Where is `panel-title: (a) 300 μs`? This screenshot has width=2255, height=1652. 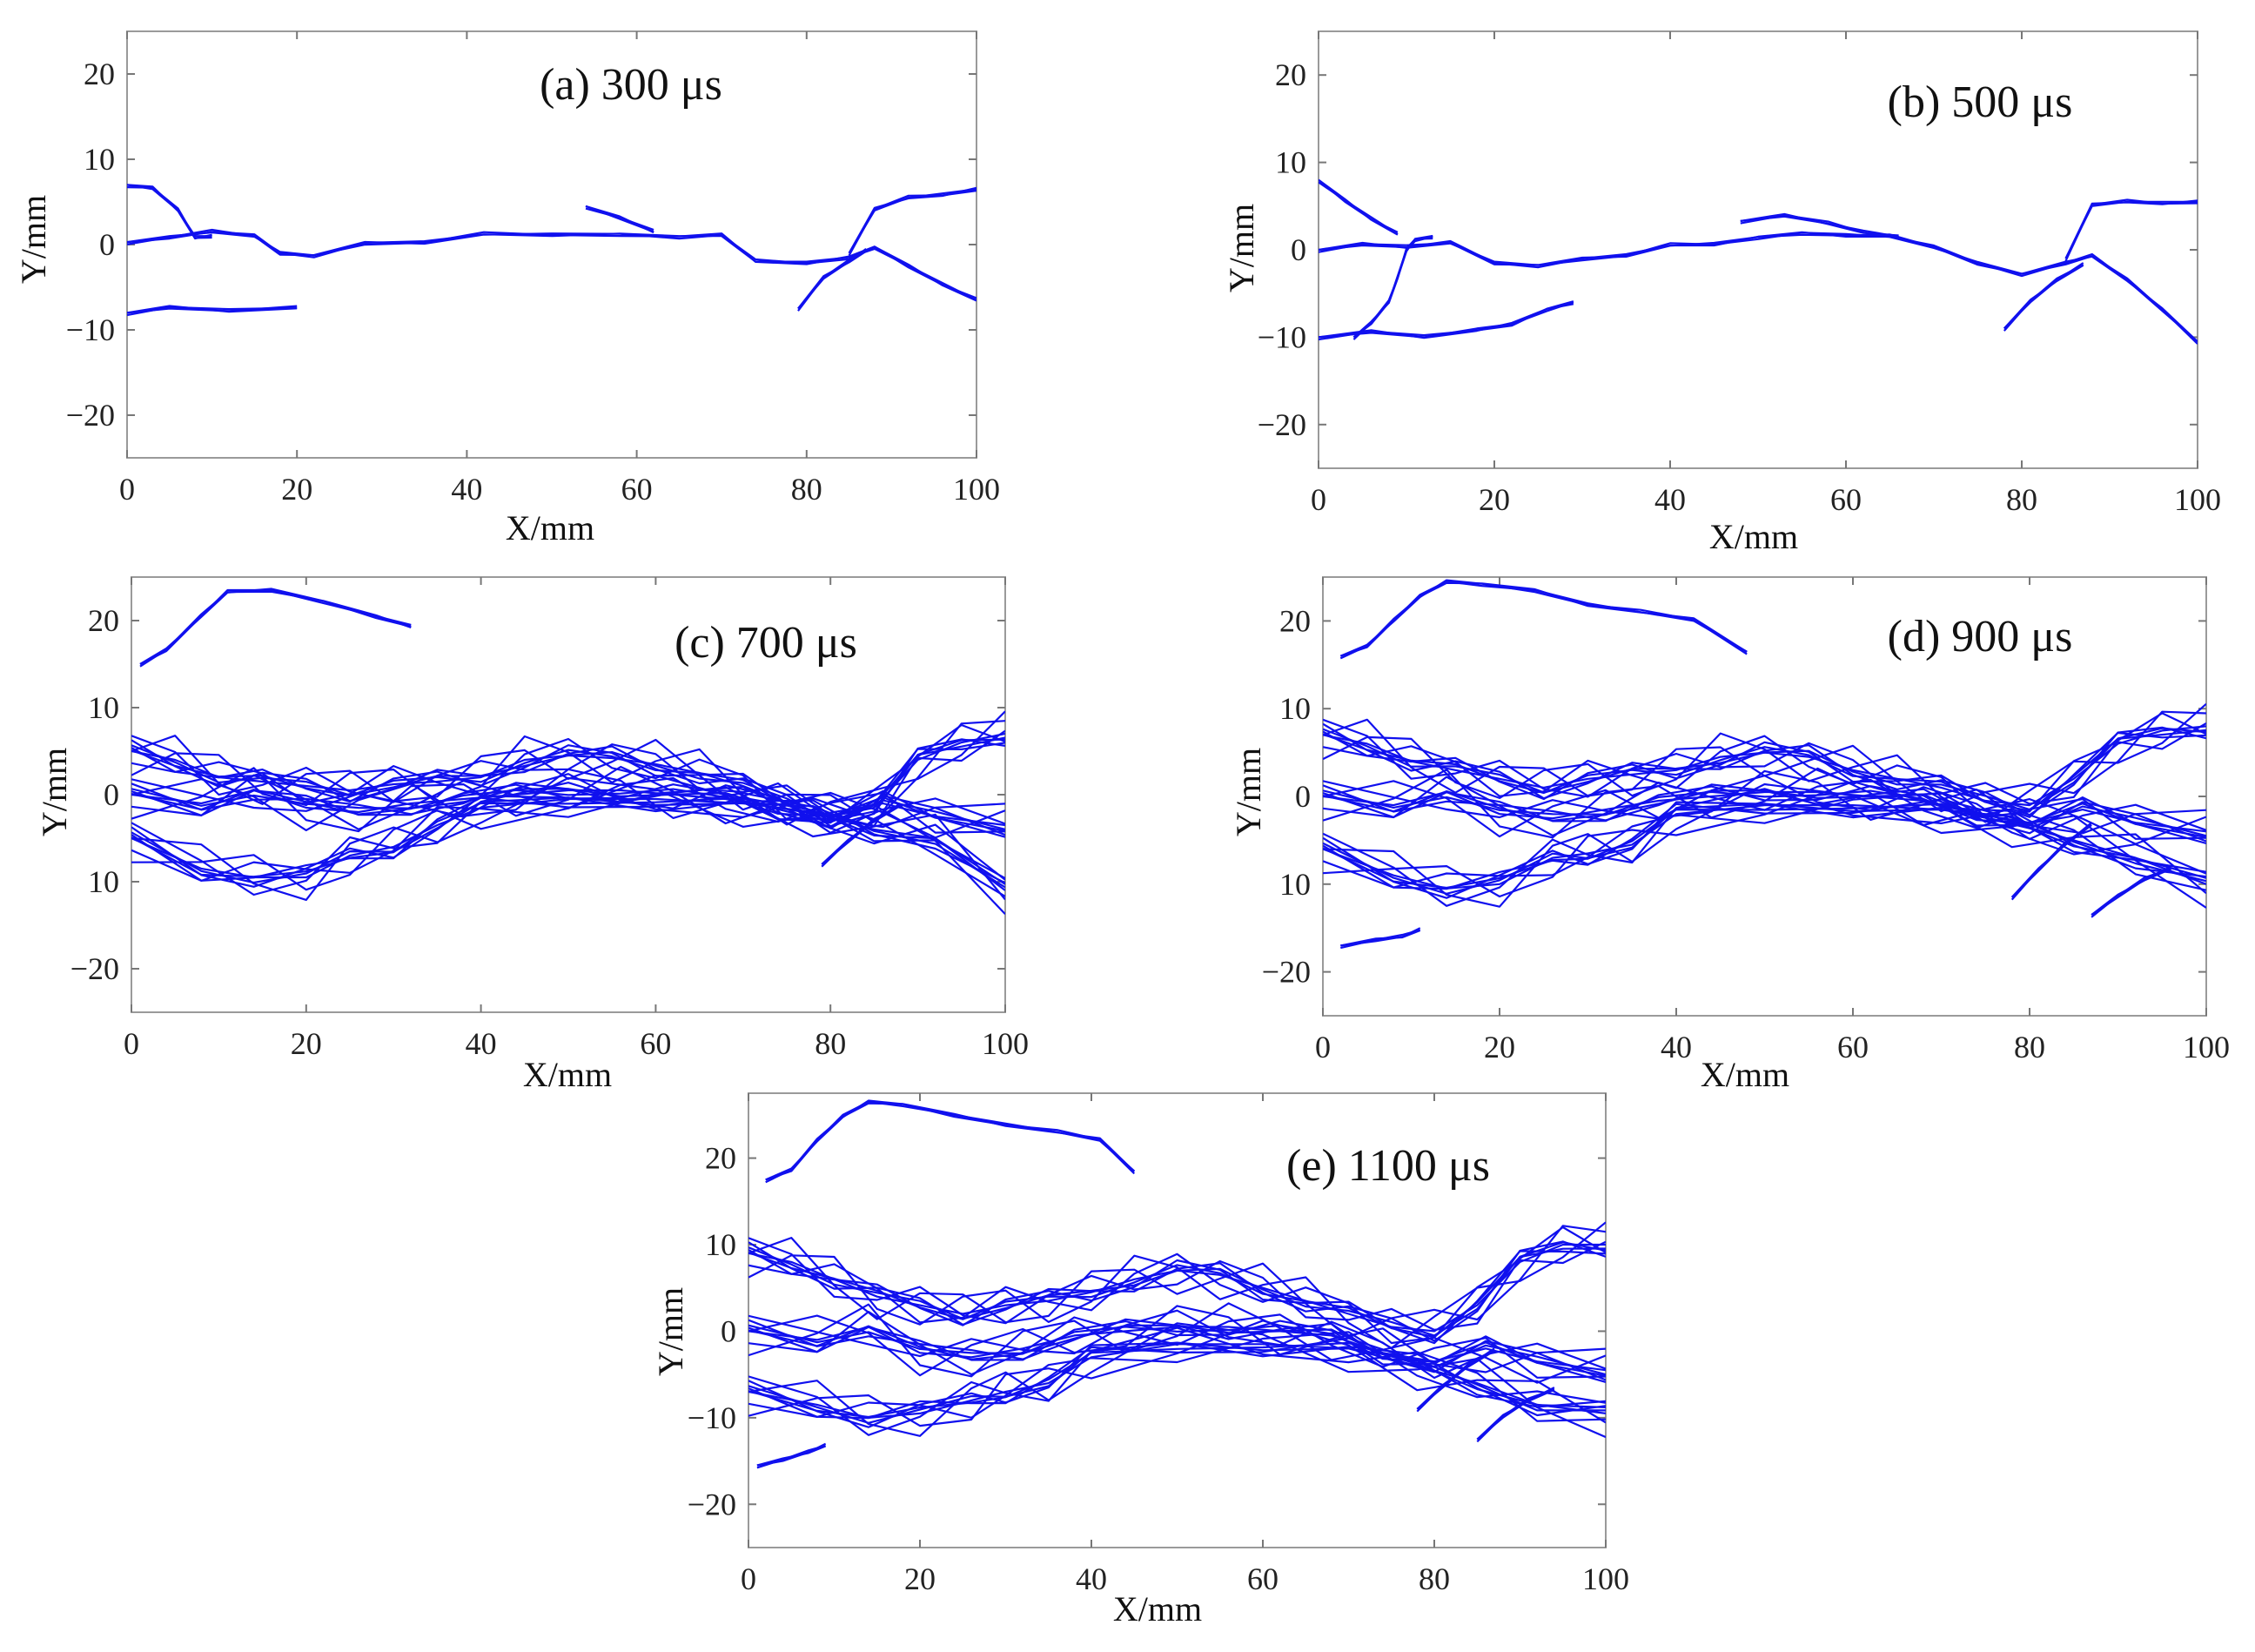
panel-title: (a) 300 μs is located at coordinates (631, 85).